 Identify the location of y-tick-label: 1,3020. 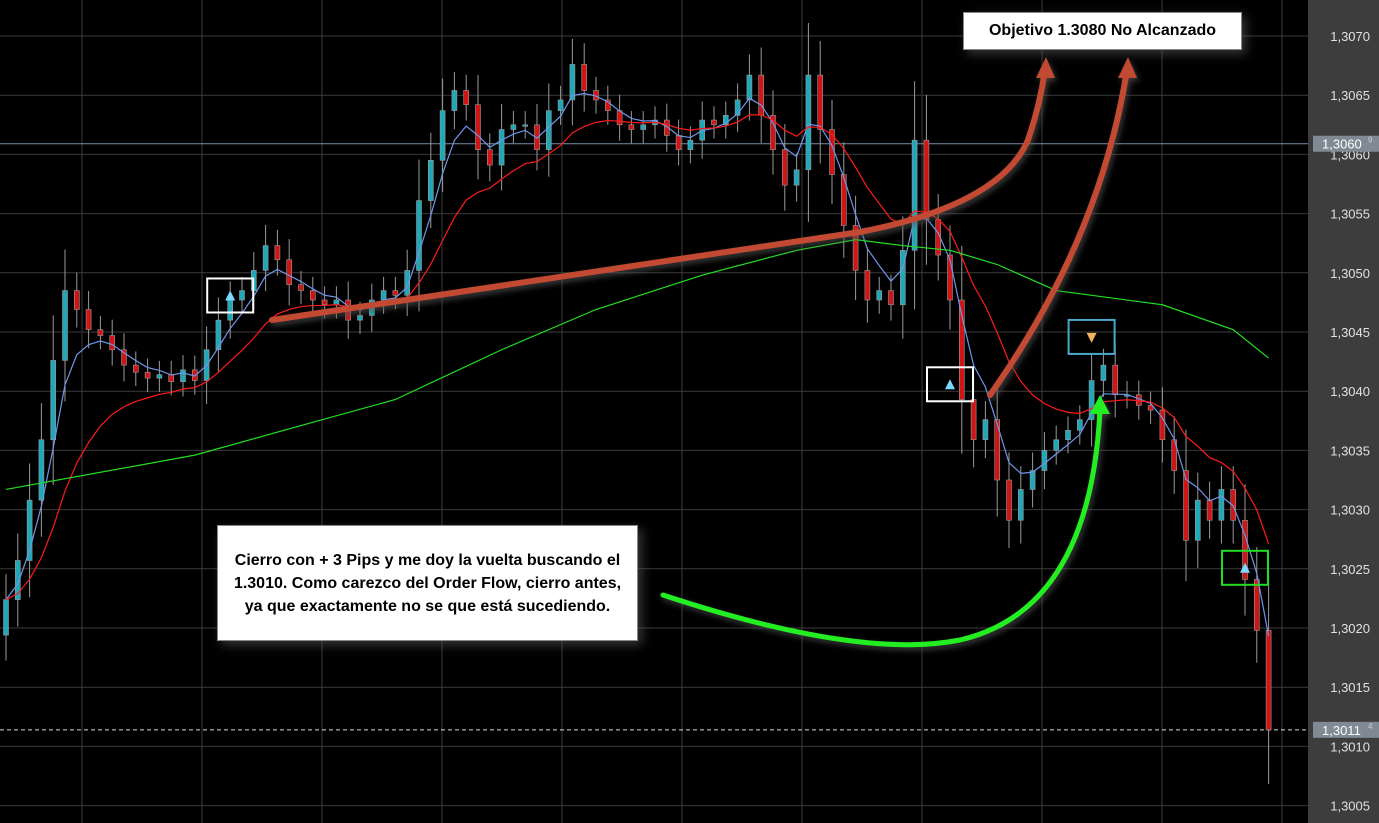
(1350, 628).